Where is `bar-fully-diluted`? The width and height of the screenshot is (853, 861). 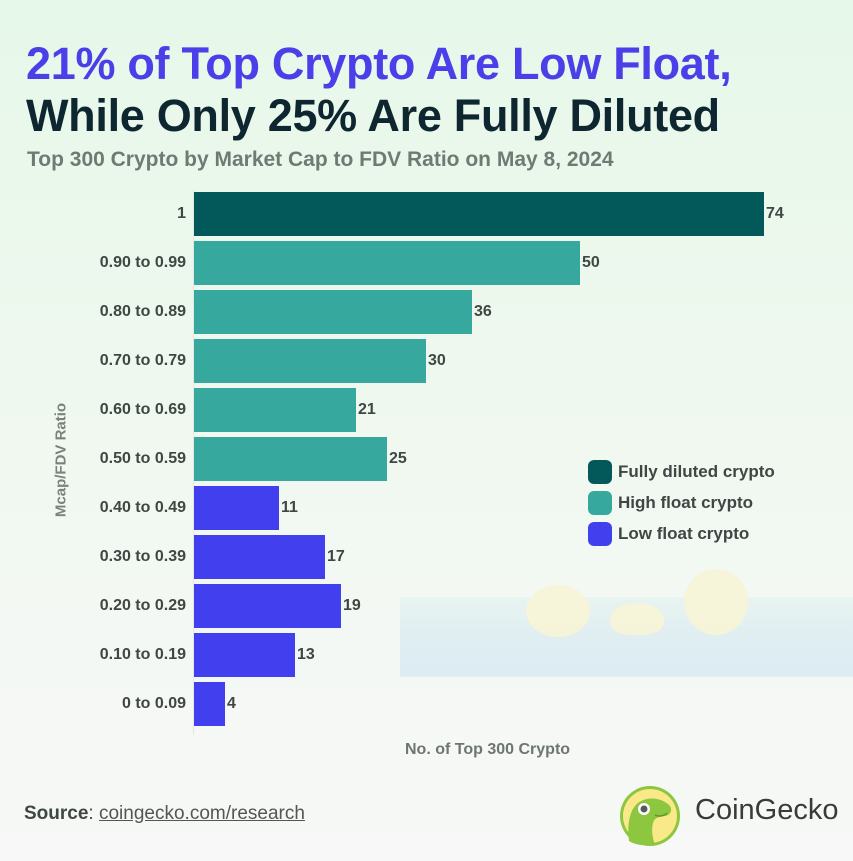 bar-fully-diluted is located at coordinates (479, 214).